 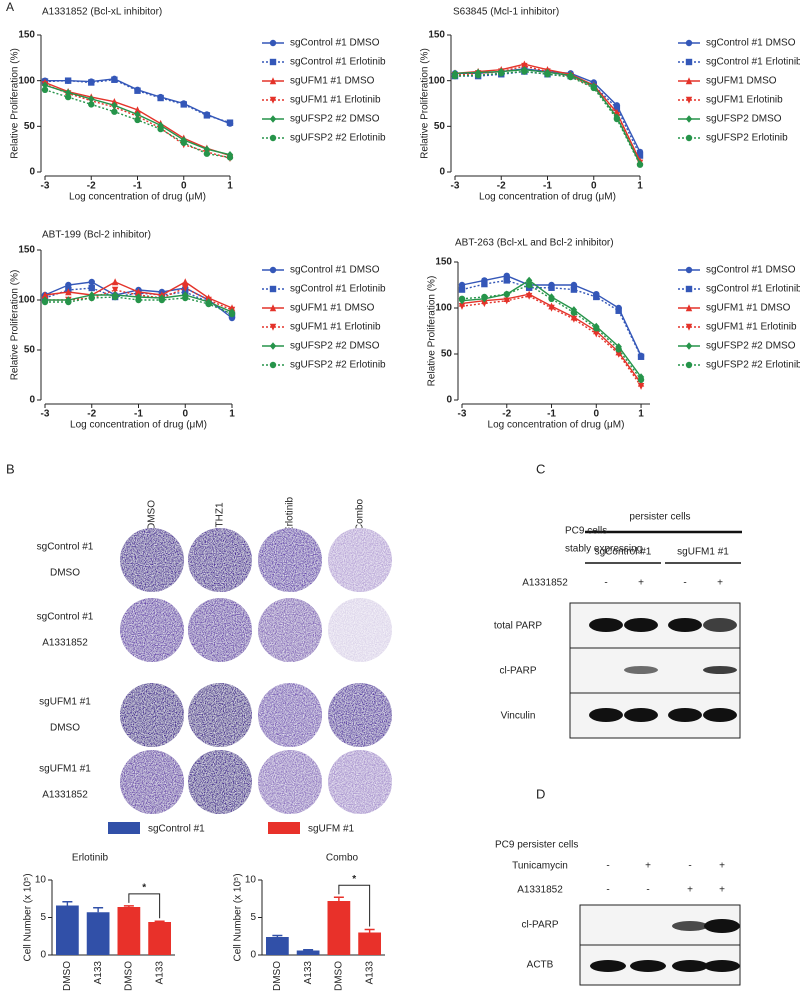 What do you see at coordinates (747, 138) in the screenshot?
I see `legend-label: sgUFSP2 Erlotinib` at bounding box center [747, 138].